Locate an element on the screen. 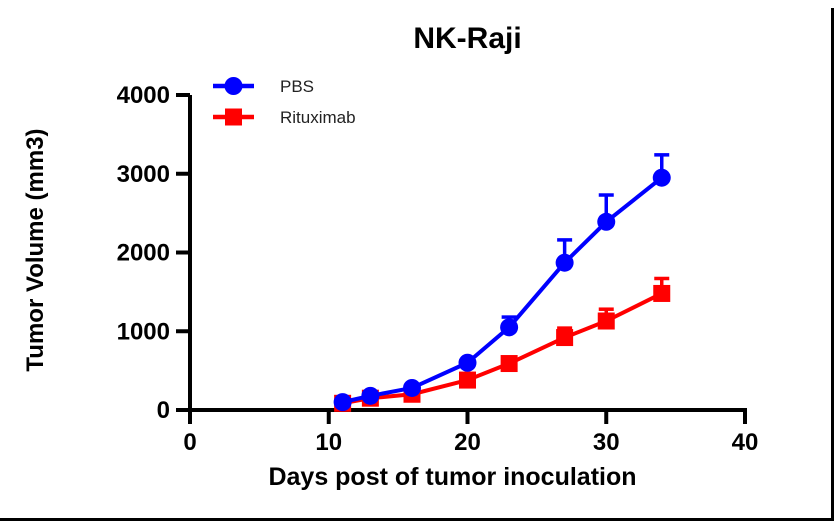 This screenshot has width=834, height=521. x-axis-label: Days post of tumor inoculation is located at coordinates (452, 477).